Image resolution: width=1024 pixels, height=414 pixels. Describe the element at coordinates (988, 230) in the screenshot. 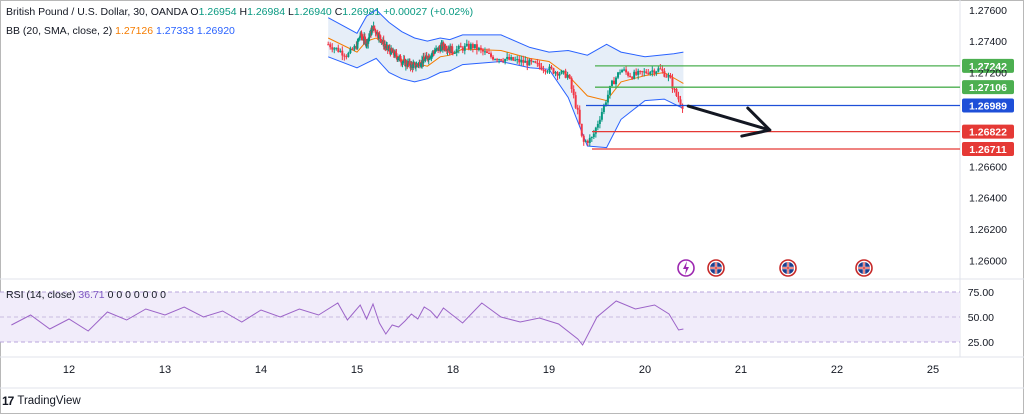

I see `price-tick-1.26200: 1.26200` at that location.